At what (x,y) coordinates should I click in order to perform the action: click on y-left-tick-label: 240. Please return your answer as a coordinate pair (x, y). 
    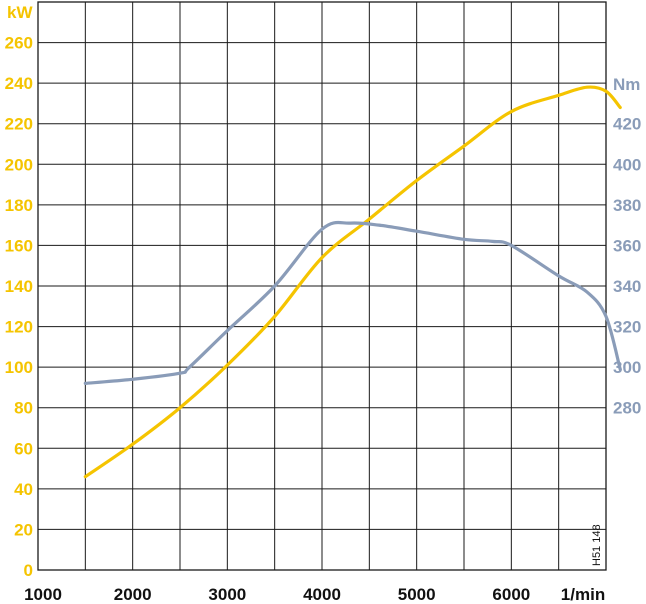
    Looking at the image, I should click on (19, 83).